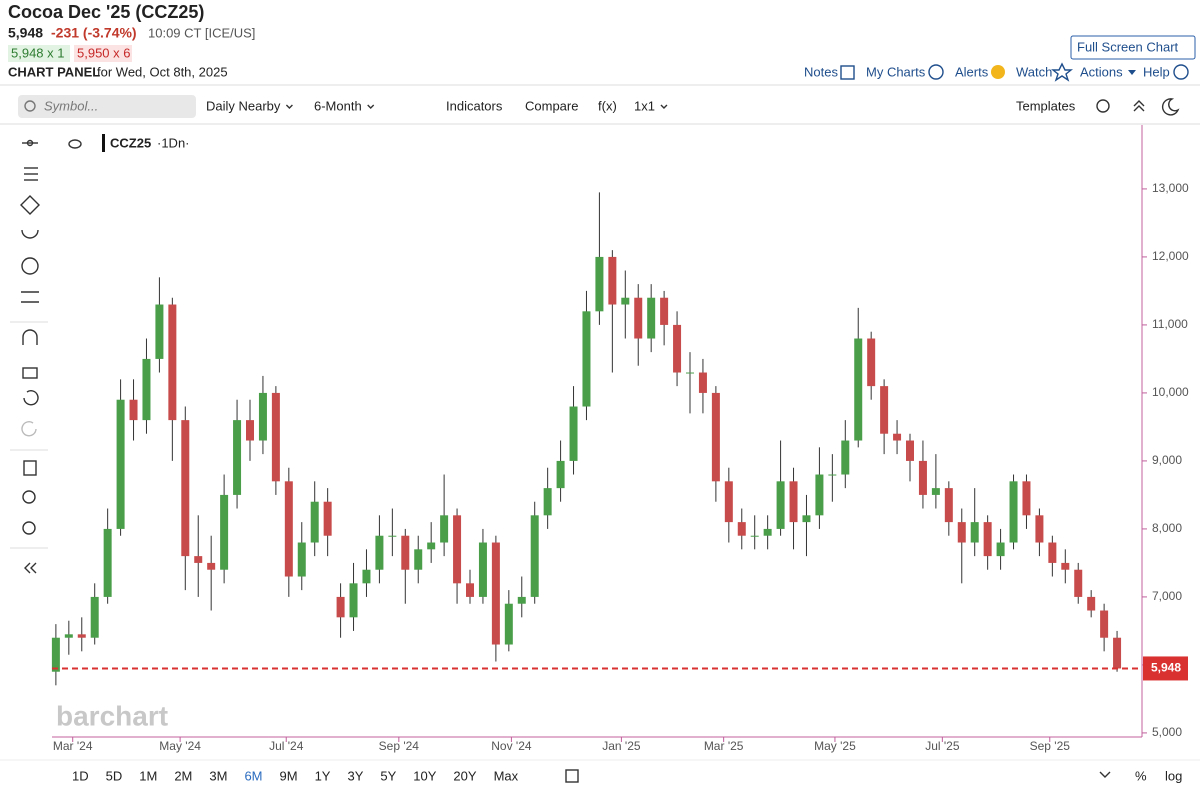 The image size is (1200, 797). I want to click on toolbar-item: Daily Nearby, so click(243, 105).